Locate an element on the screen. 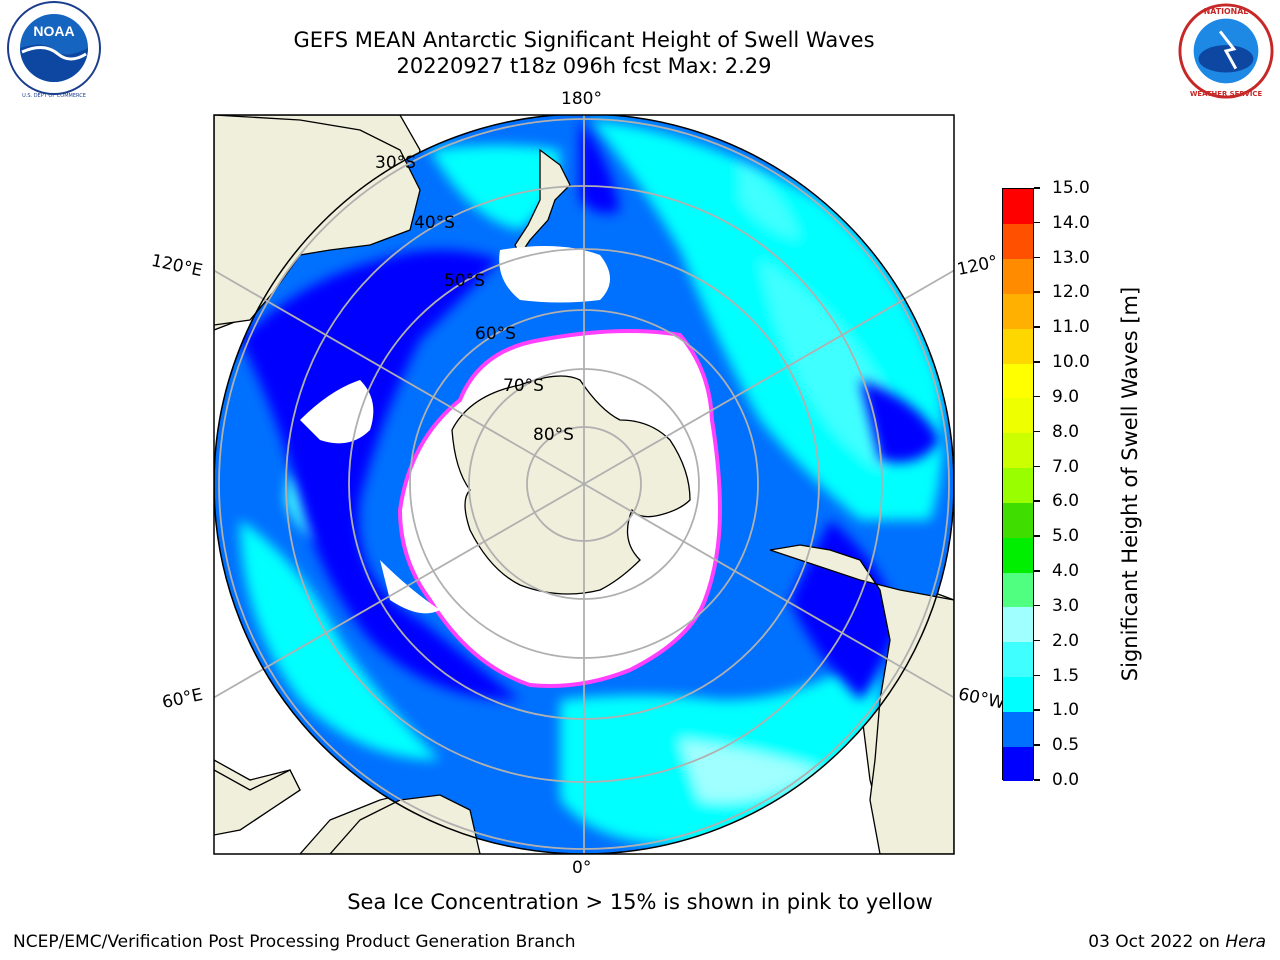  colorbar-tick-label: 8.0 is located at coordinates (1066, 431).